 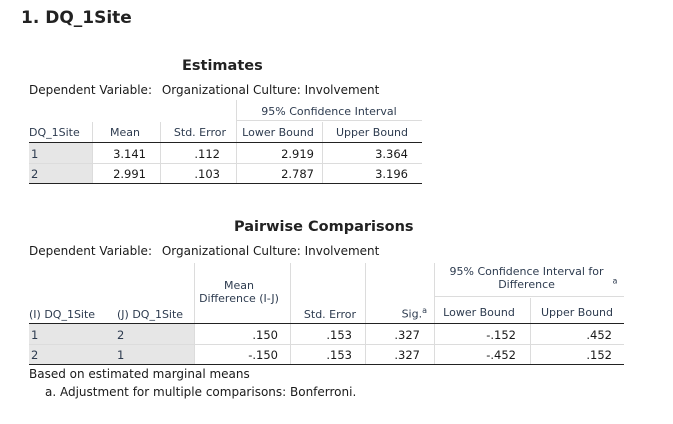 What do you see at coordinates (501, 335) in the screenshot?
I see `row-lower-bound: -.152` at bounding box center [501, 335].